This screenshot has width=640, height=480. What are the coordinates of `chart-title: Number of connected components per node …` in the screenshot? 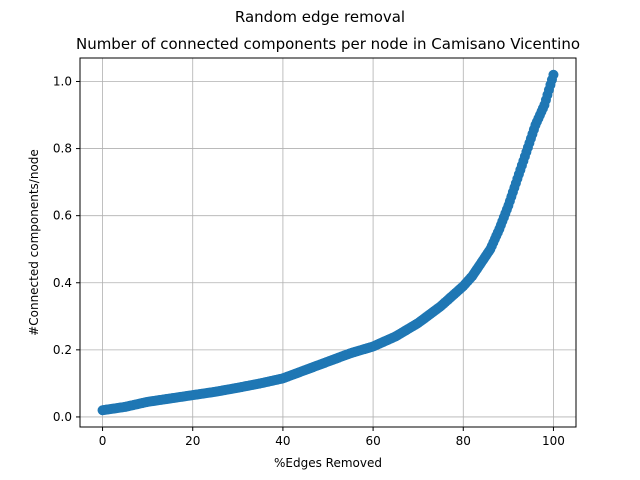 It's located at (328, 44).